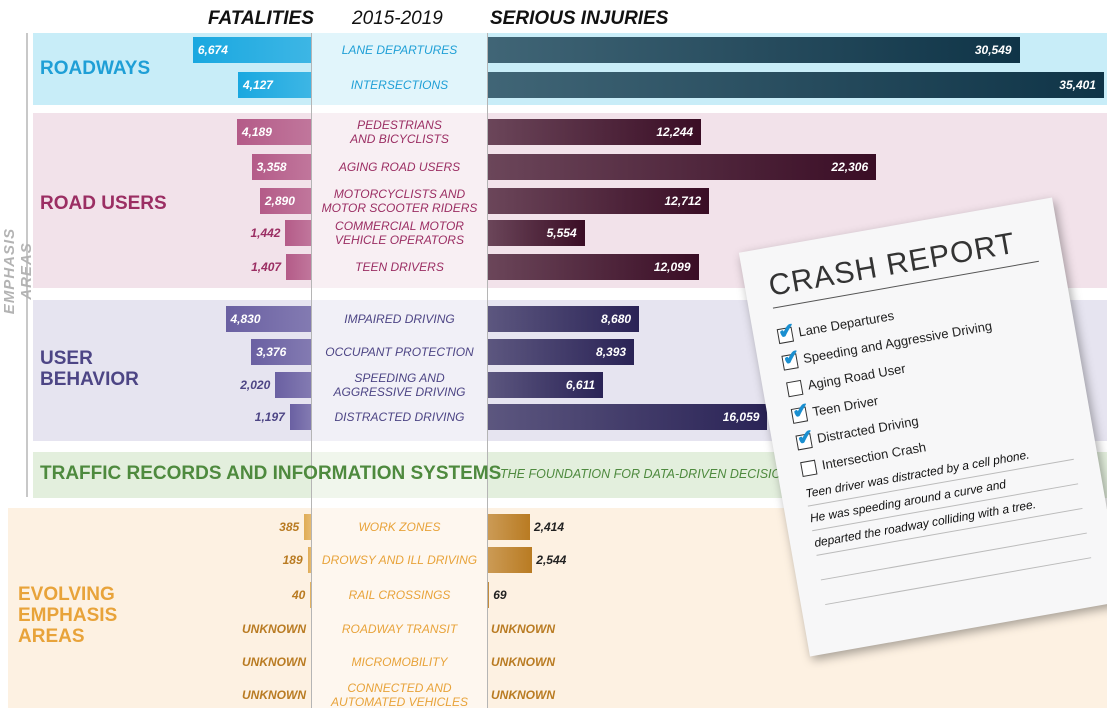  Describe the element at coordinates (18, 271) in the screenshot. I see `side-label: EMPHASIS AREAS` at that location.